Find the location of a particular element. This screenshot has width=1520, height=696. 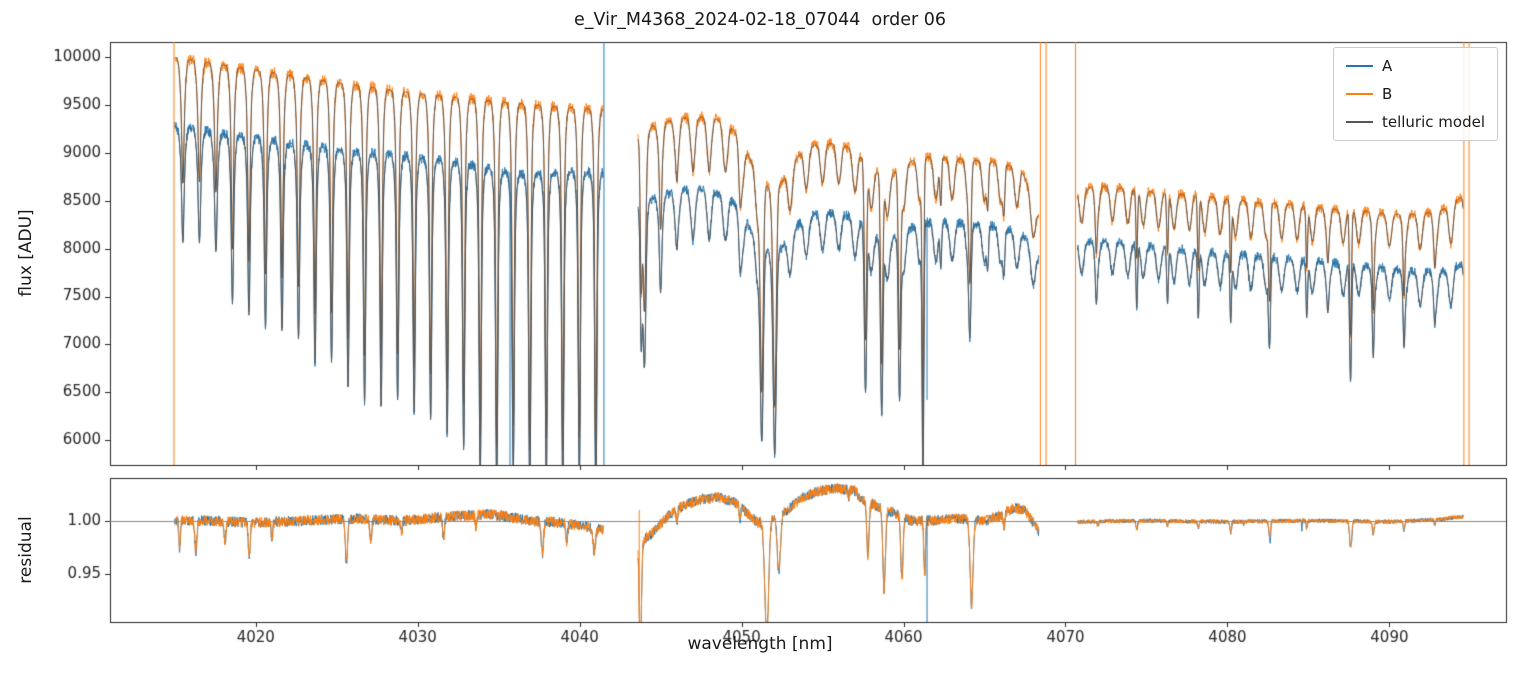

chart-title: e_Vir_M4368_2024-02-18_07044 order 06 is located at coordinates (760, 20).